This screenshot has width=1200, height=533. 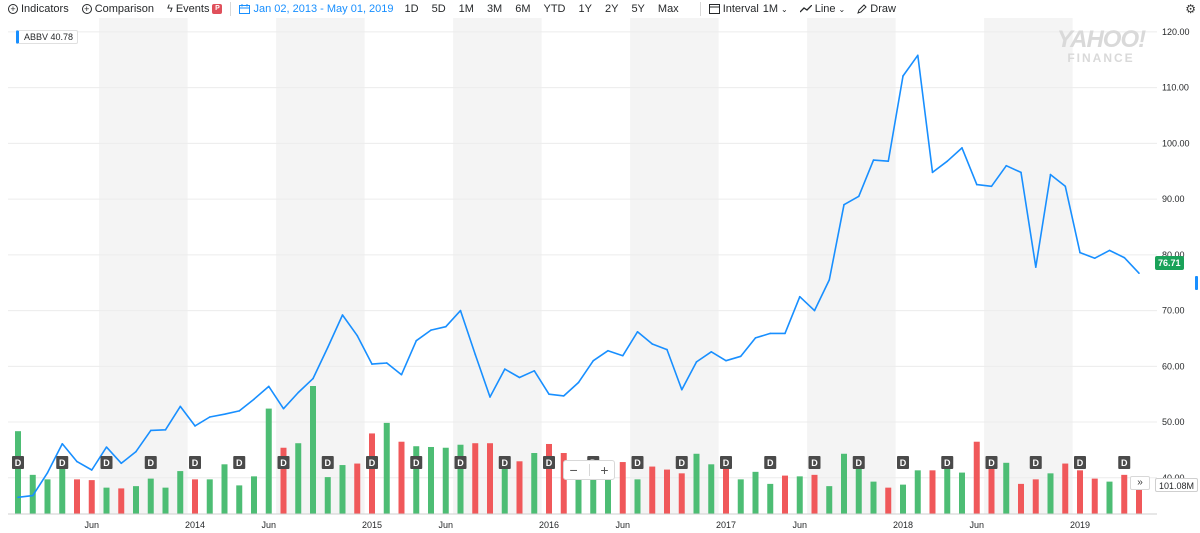 What do you see at coordinates (876, 9) in the screenshot?
I see `draw-button: Draw` at bounding box center [876, 9].